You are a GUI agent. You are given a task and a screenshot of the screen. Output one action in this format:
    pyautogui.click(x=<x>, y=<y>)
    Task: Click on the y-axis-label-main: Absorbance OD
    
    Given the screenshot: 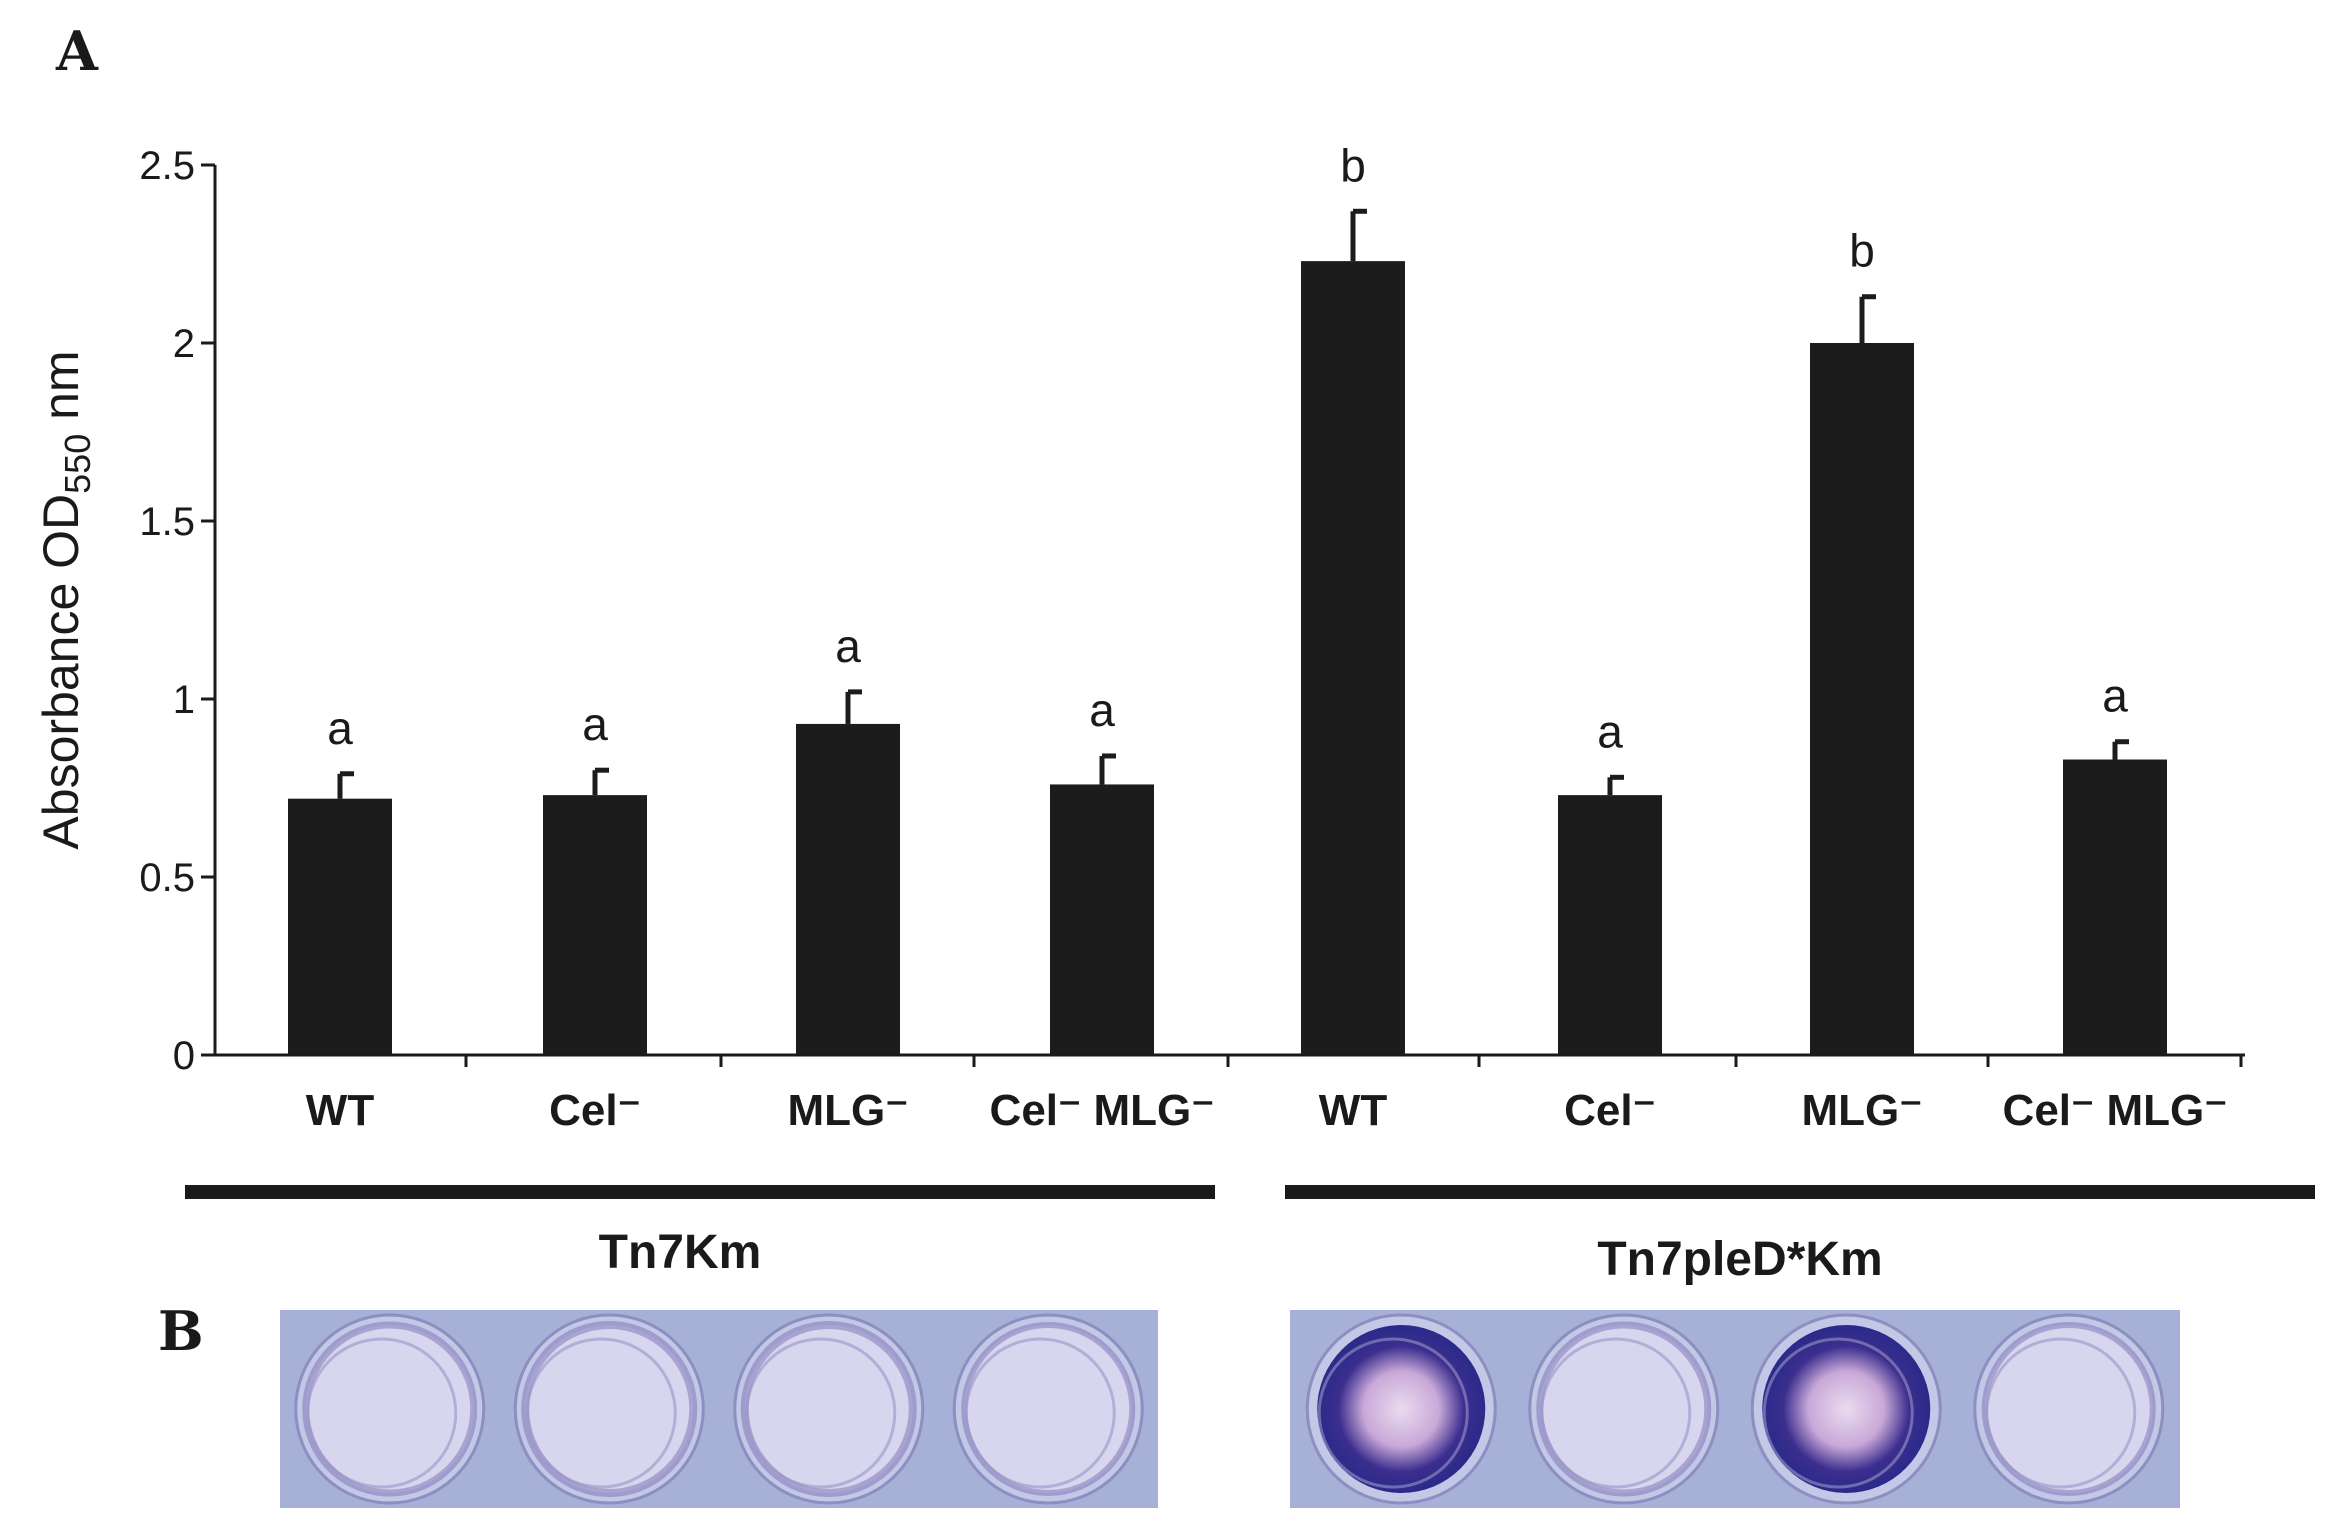 What is the action you would take?
    pyautogui.click(x=61, y=672)
    